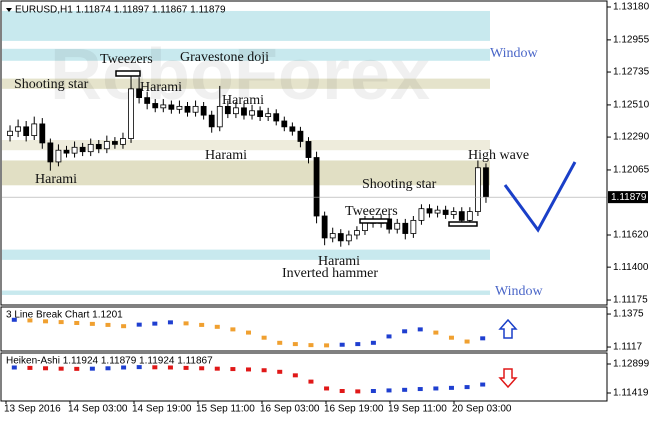  I want to click on x-tick-label: 14 Sep 03:00, so click(98, 409).